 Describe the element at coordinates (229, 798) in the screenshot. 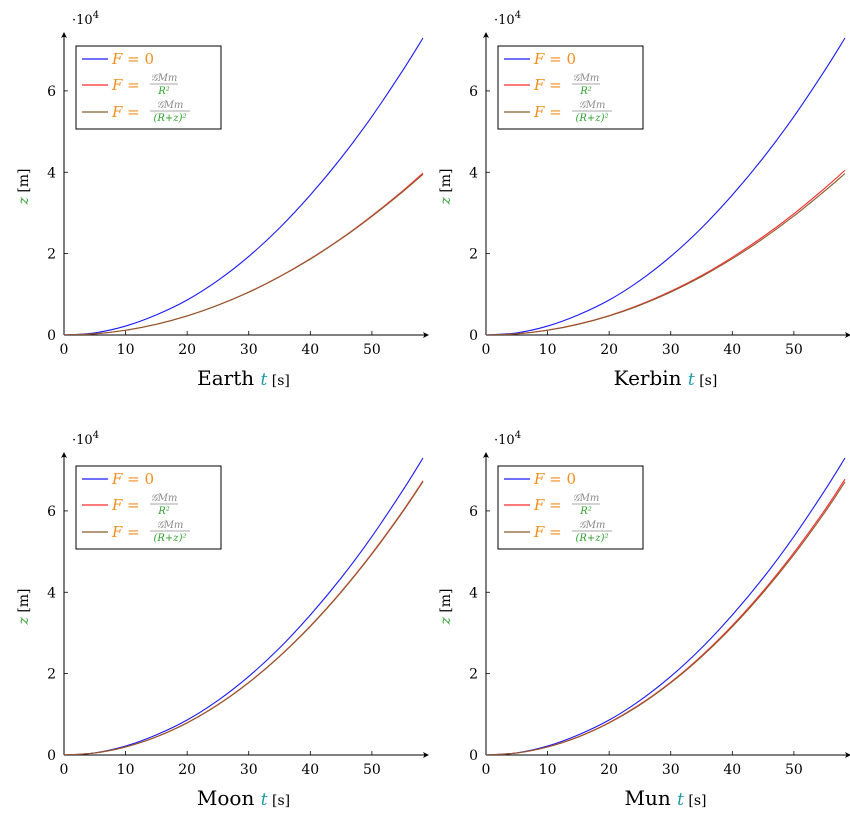

I see `x-axis-body: Moon` at that location.